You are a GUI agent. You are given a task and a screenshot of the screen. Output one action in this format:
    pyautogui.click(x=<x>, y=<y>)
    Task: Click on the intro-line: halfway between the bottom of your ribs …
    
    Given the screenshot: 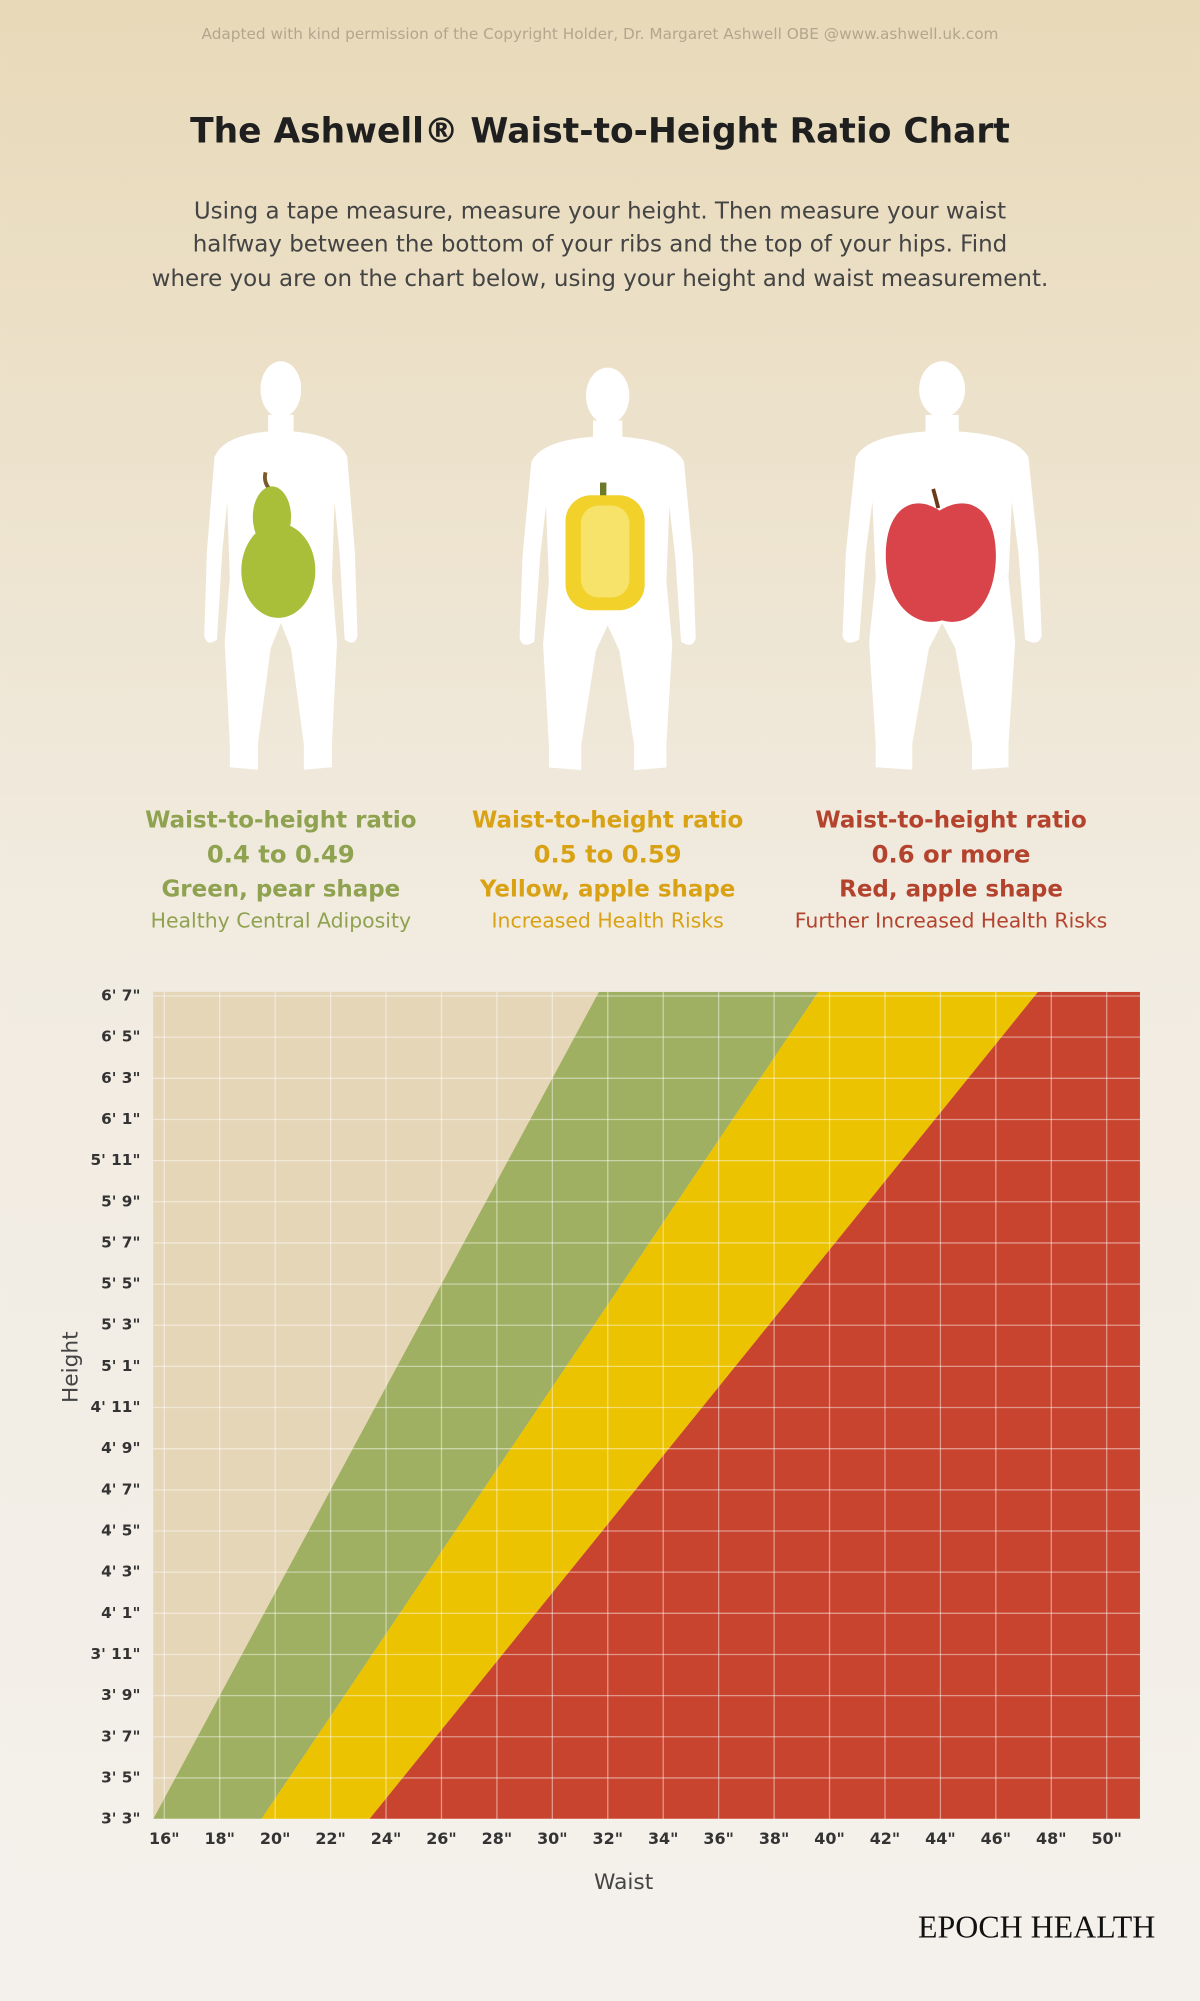 What is the action you would take?
    pyautogui.click(x=600, y=245)
    